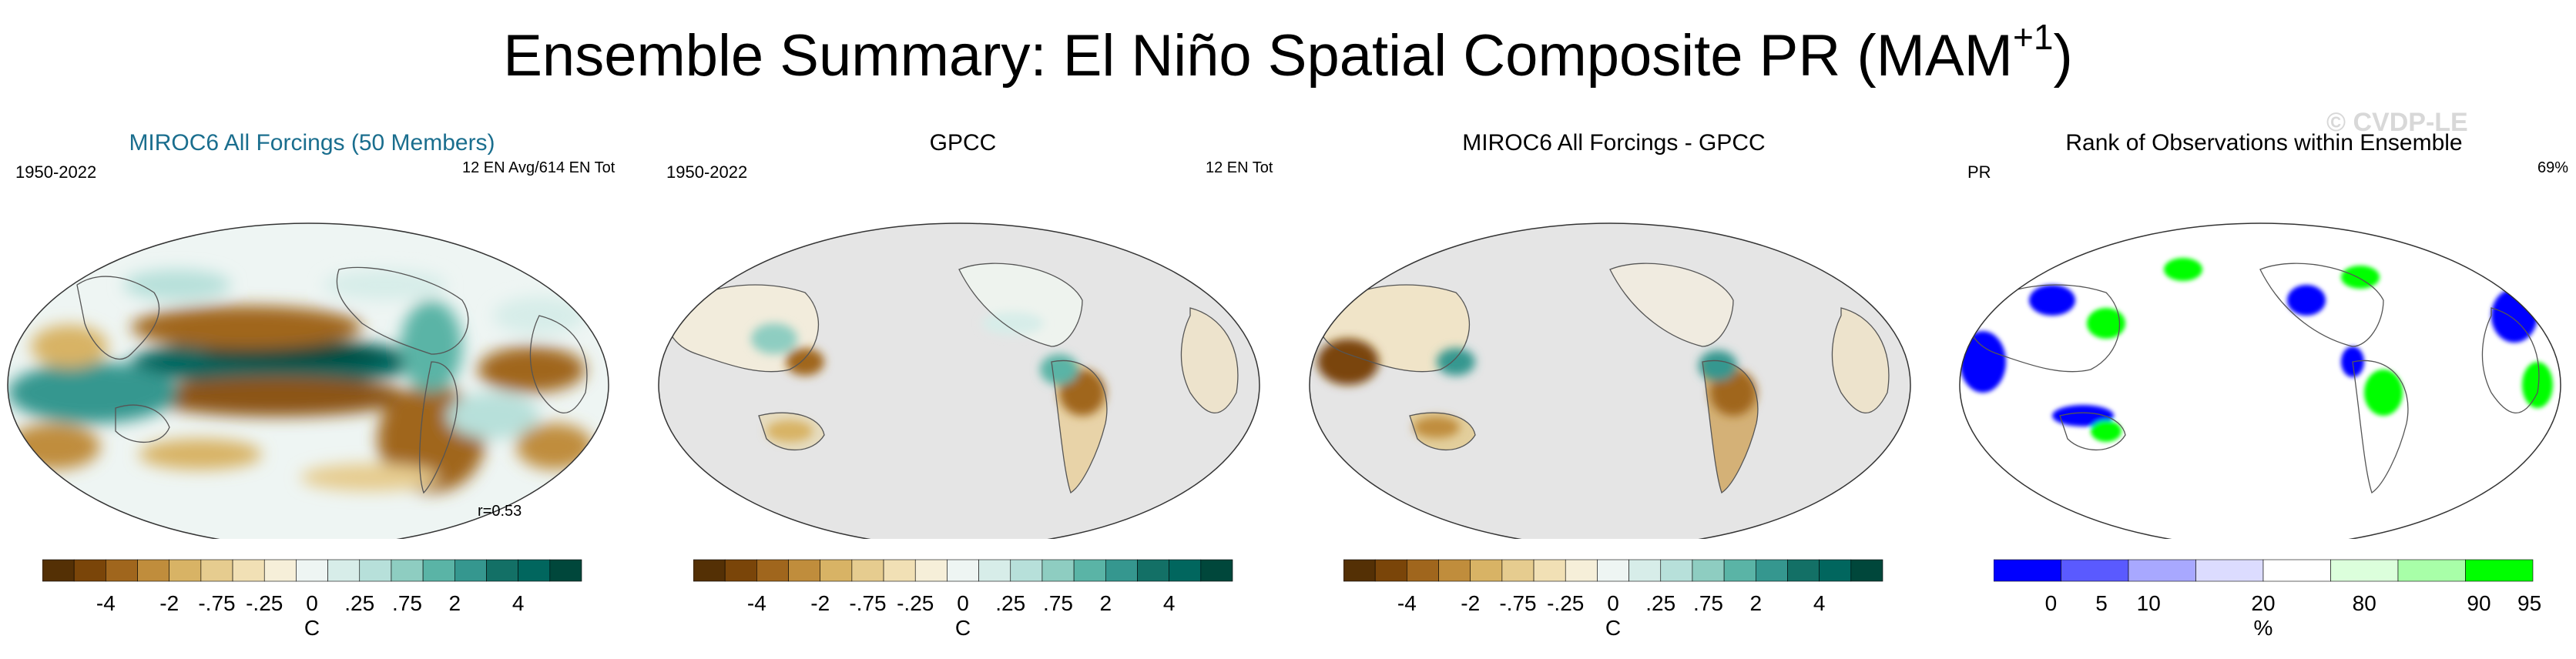 Image resolution: width=2576 pixels, height=659 pixels. I want to click on colorbar-tick-label: 10, so click(2149, 603).